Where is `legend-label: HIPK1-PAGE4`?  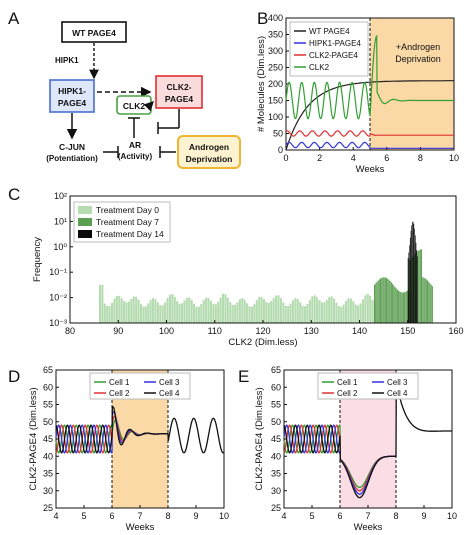
legend-label: HIPK1-PAGE4 is located at coordinates (335, 43).